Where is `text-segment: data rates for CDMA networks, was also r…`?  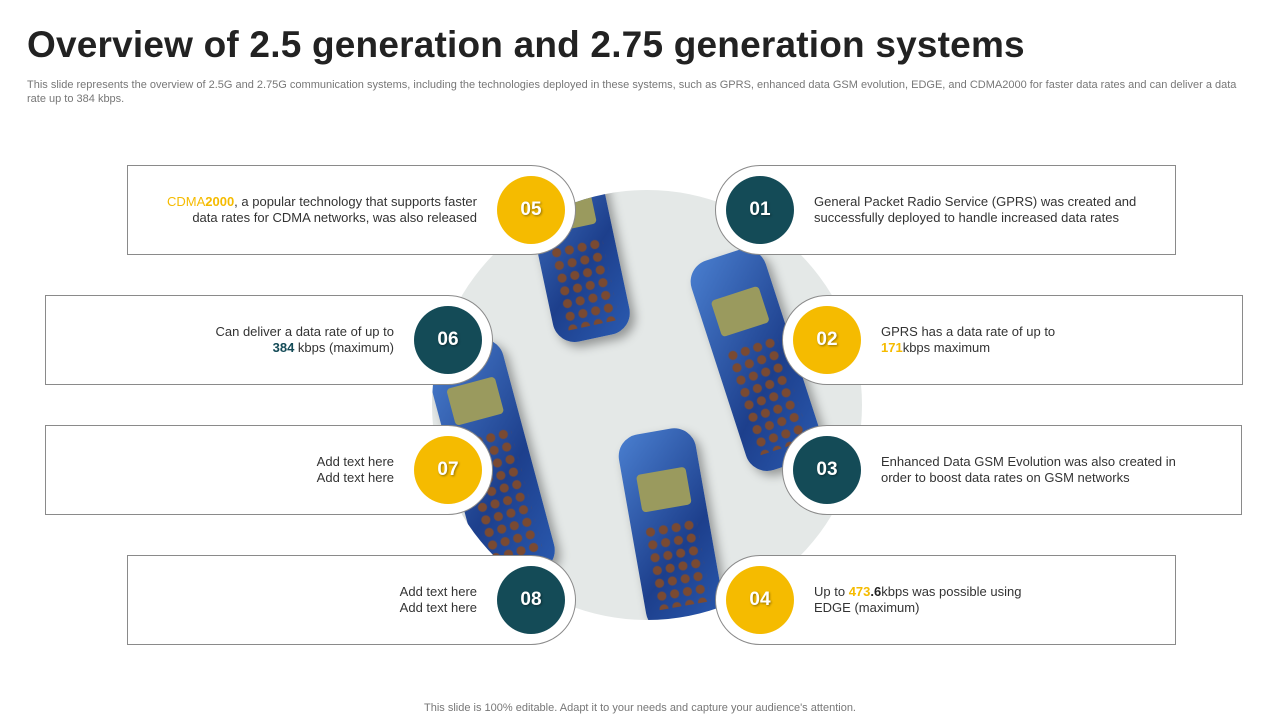
text-segment: data rates for CDMA networks, was also r… is located at coordinates (334, 217).